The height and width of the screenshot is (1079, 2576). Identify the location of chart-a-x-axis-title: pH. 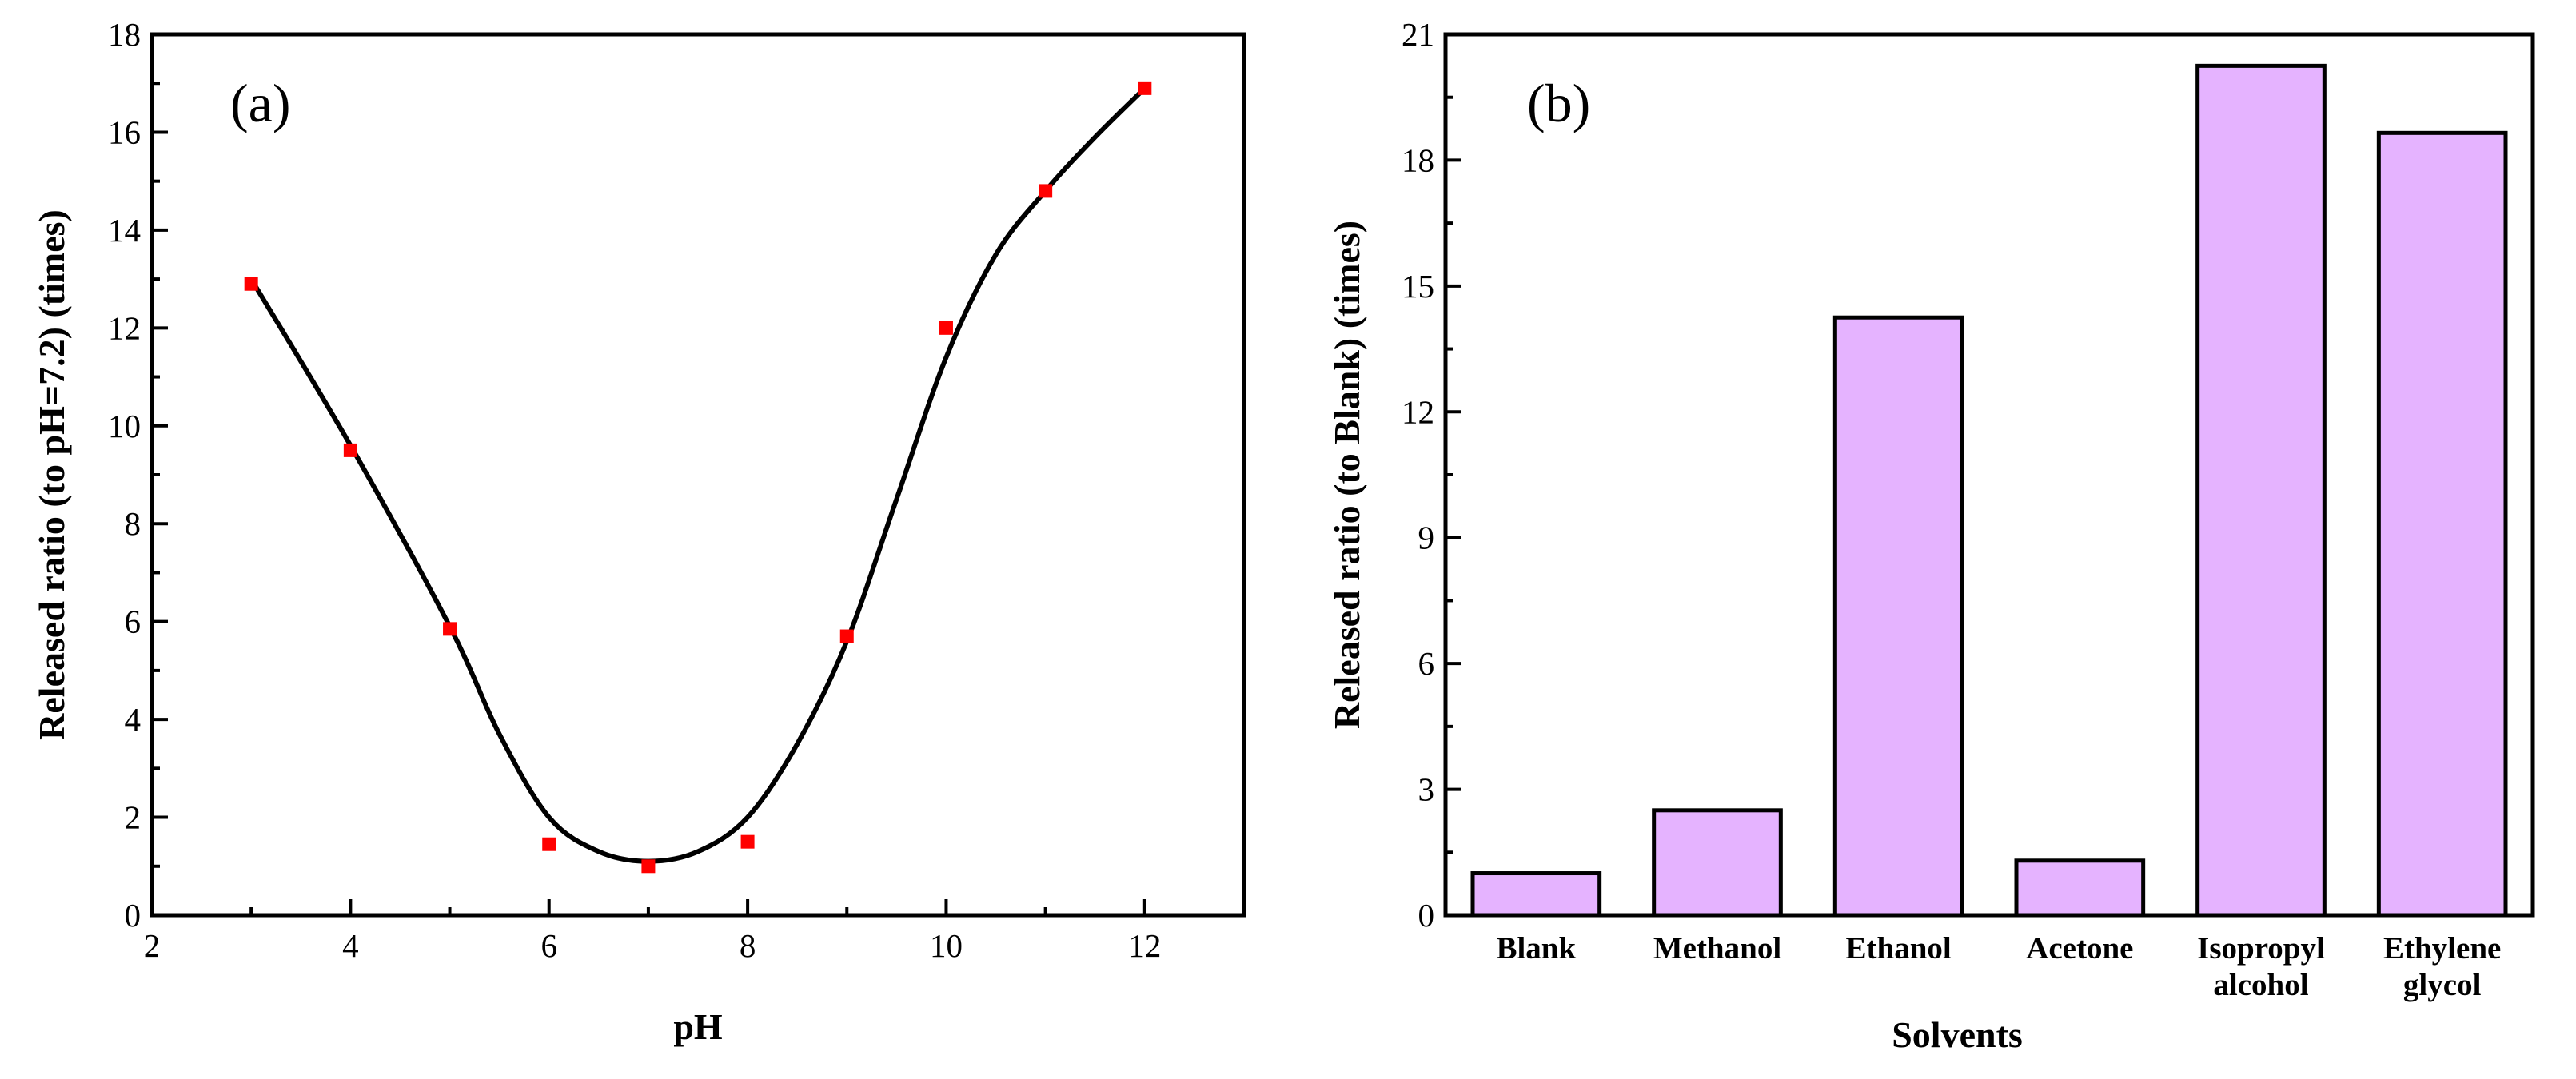
(698, 1026).